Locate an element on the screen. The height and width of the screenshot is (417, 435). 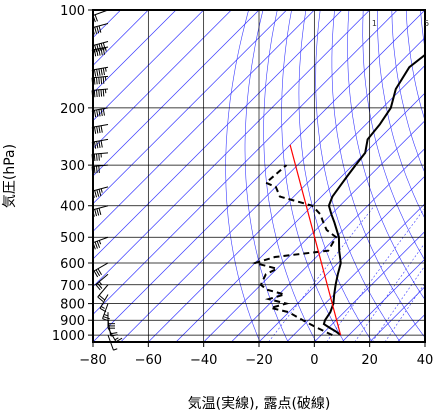
y-tick-label: 700 is located at coordinates (72, 286).